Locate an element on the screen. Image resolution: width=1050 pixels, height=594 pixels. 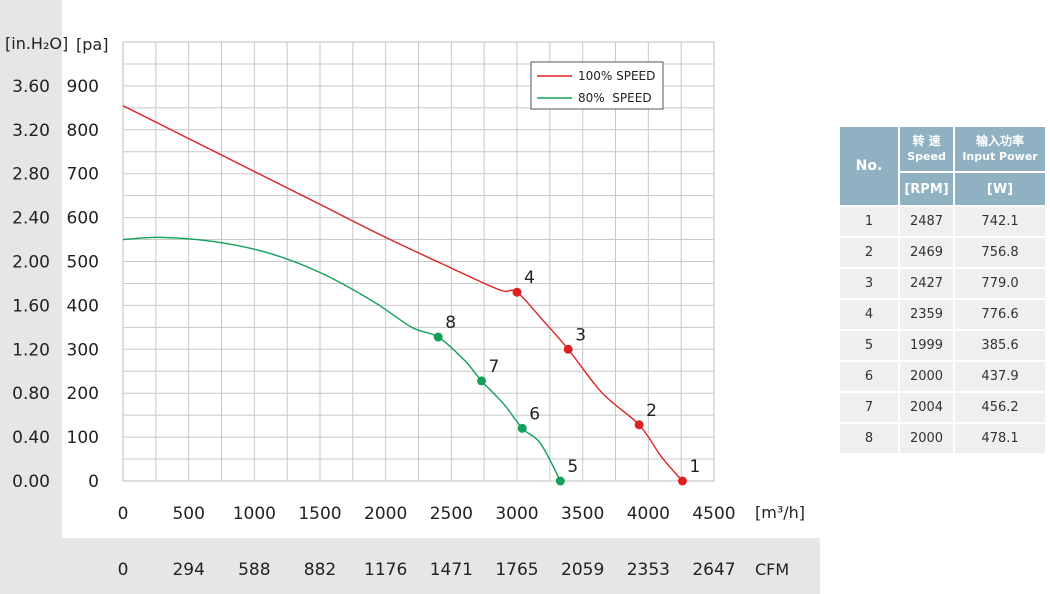
table-row: 2 2469 756.8 is located at coordinates (942, 252).